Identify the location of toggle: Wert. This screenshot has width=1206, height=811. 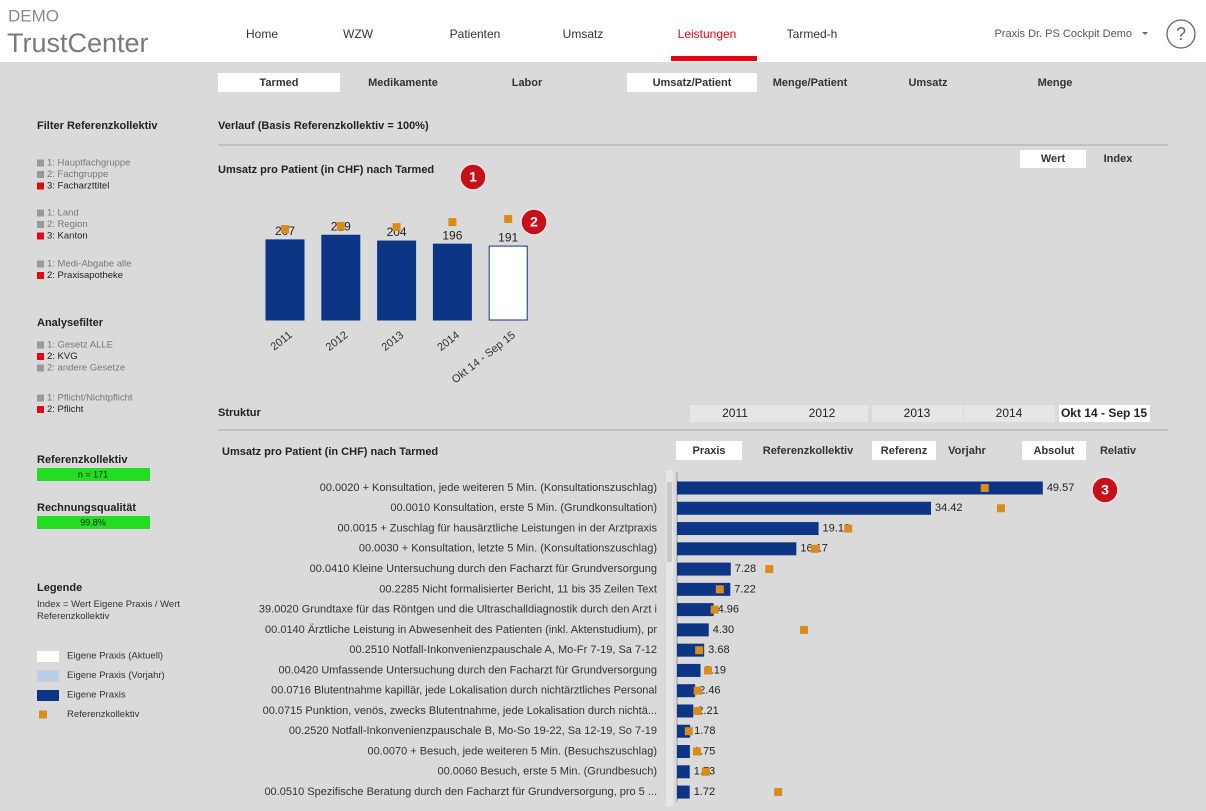
(1053, 159).